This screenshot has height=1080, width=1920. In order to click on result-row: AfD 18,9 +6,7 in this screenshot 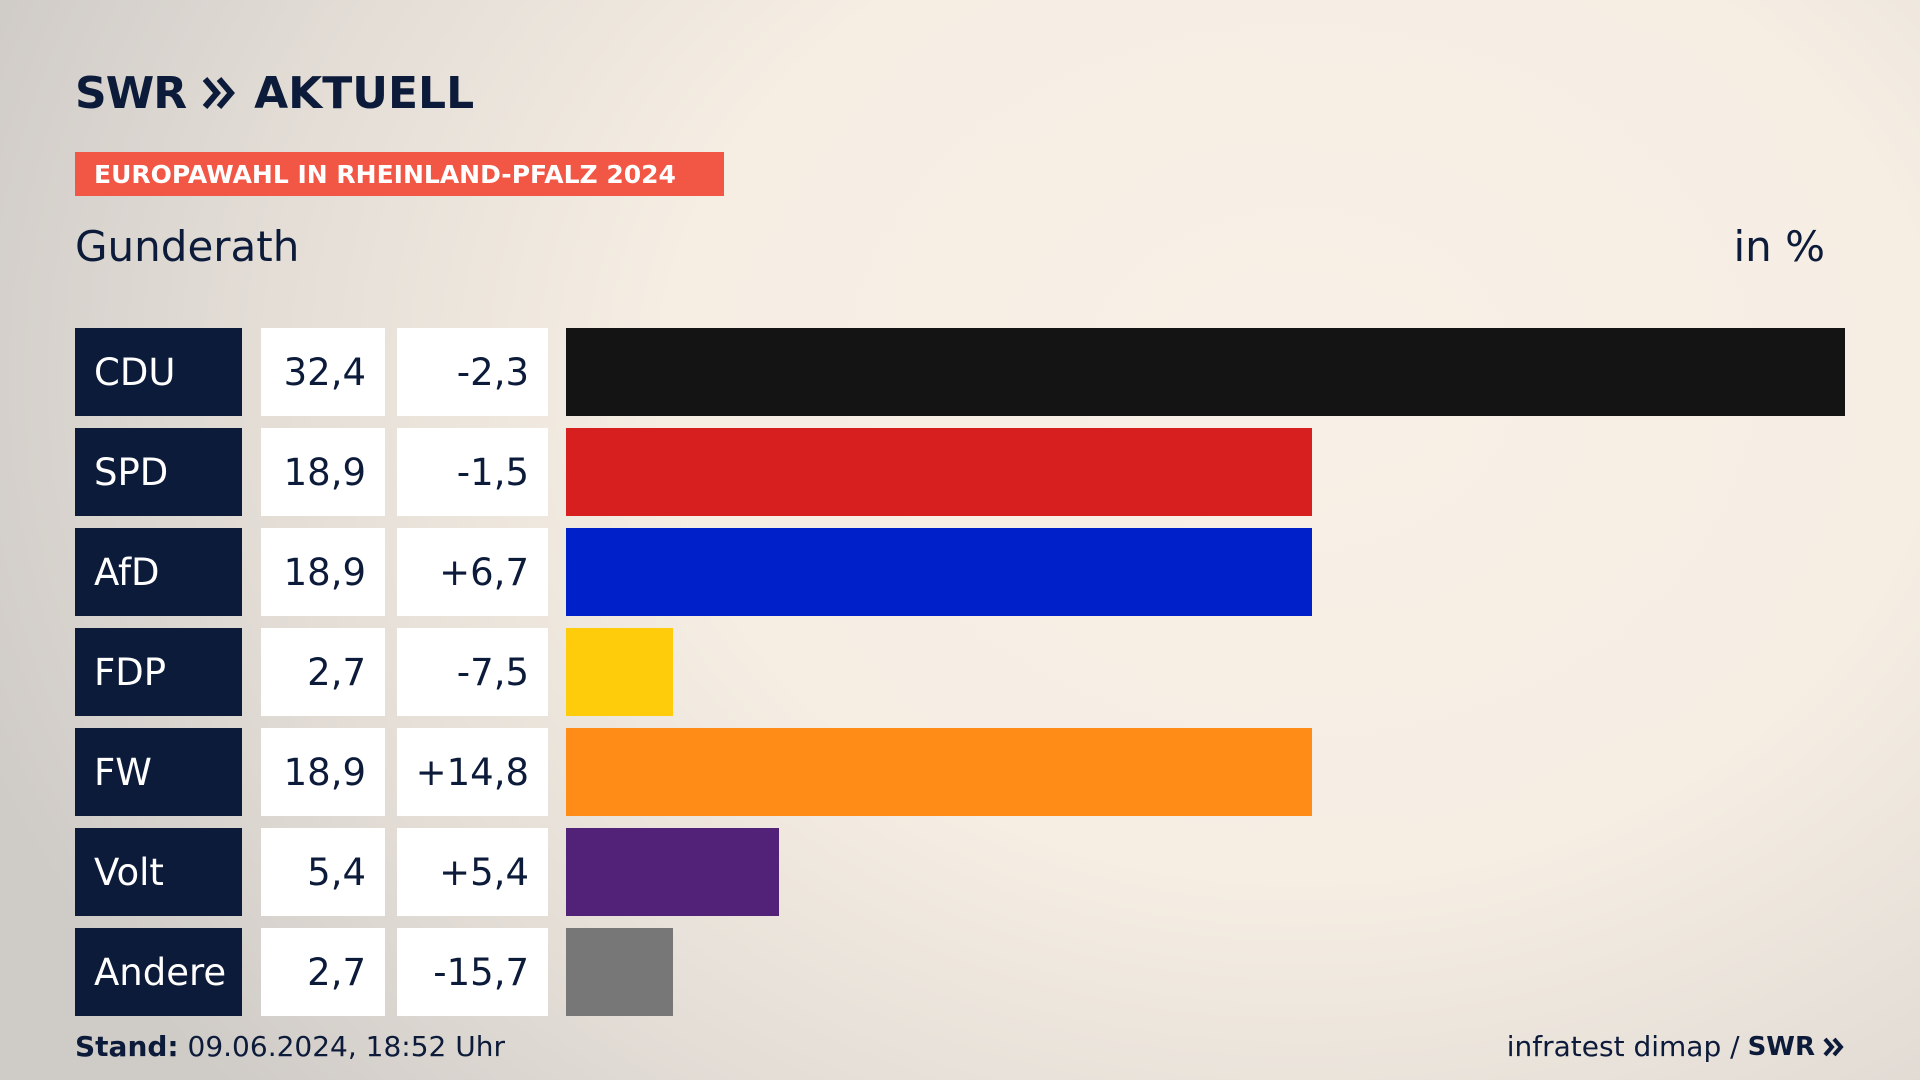, I will do `click(960, 572)`.